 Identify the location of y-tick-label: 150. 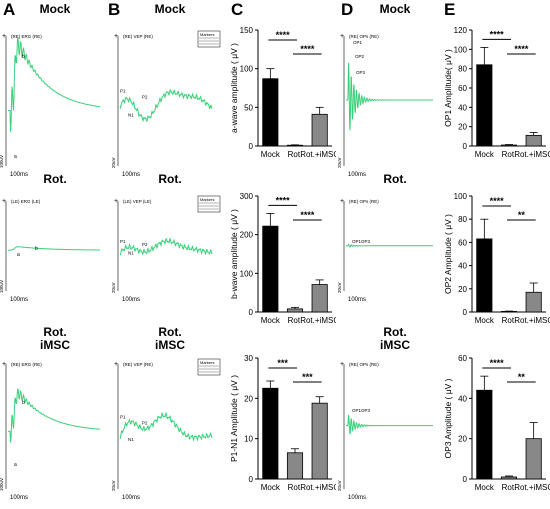
(247, 30).